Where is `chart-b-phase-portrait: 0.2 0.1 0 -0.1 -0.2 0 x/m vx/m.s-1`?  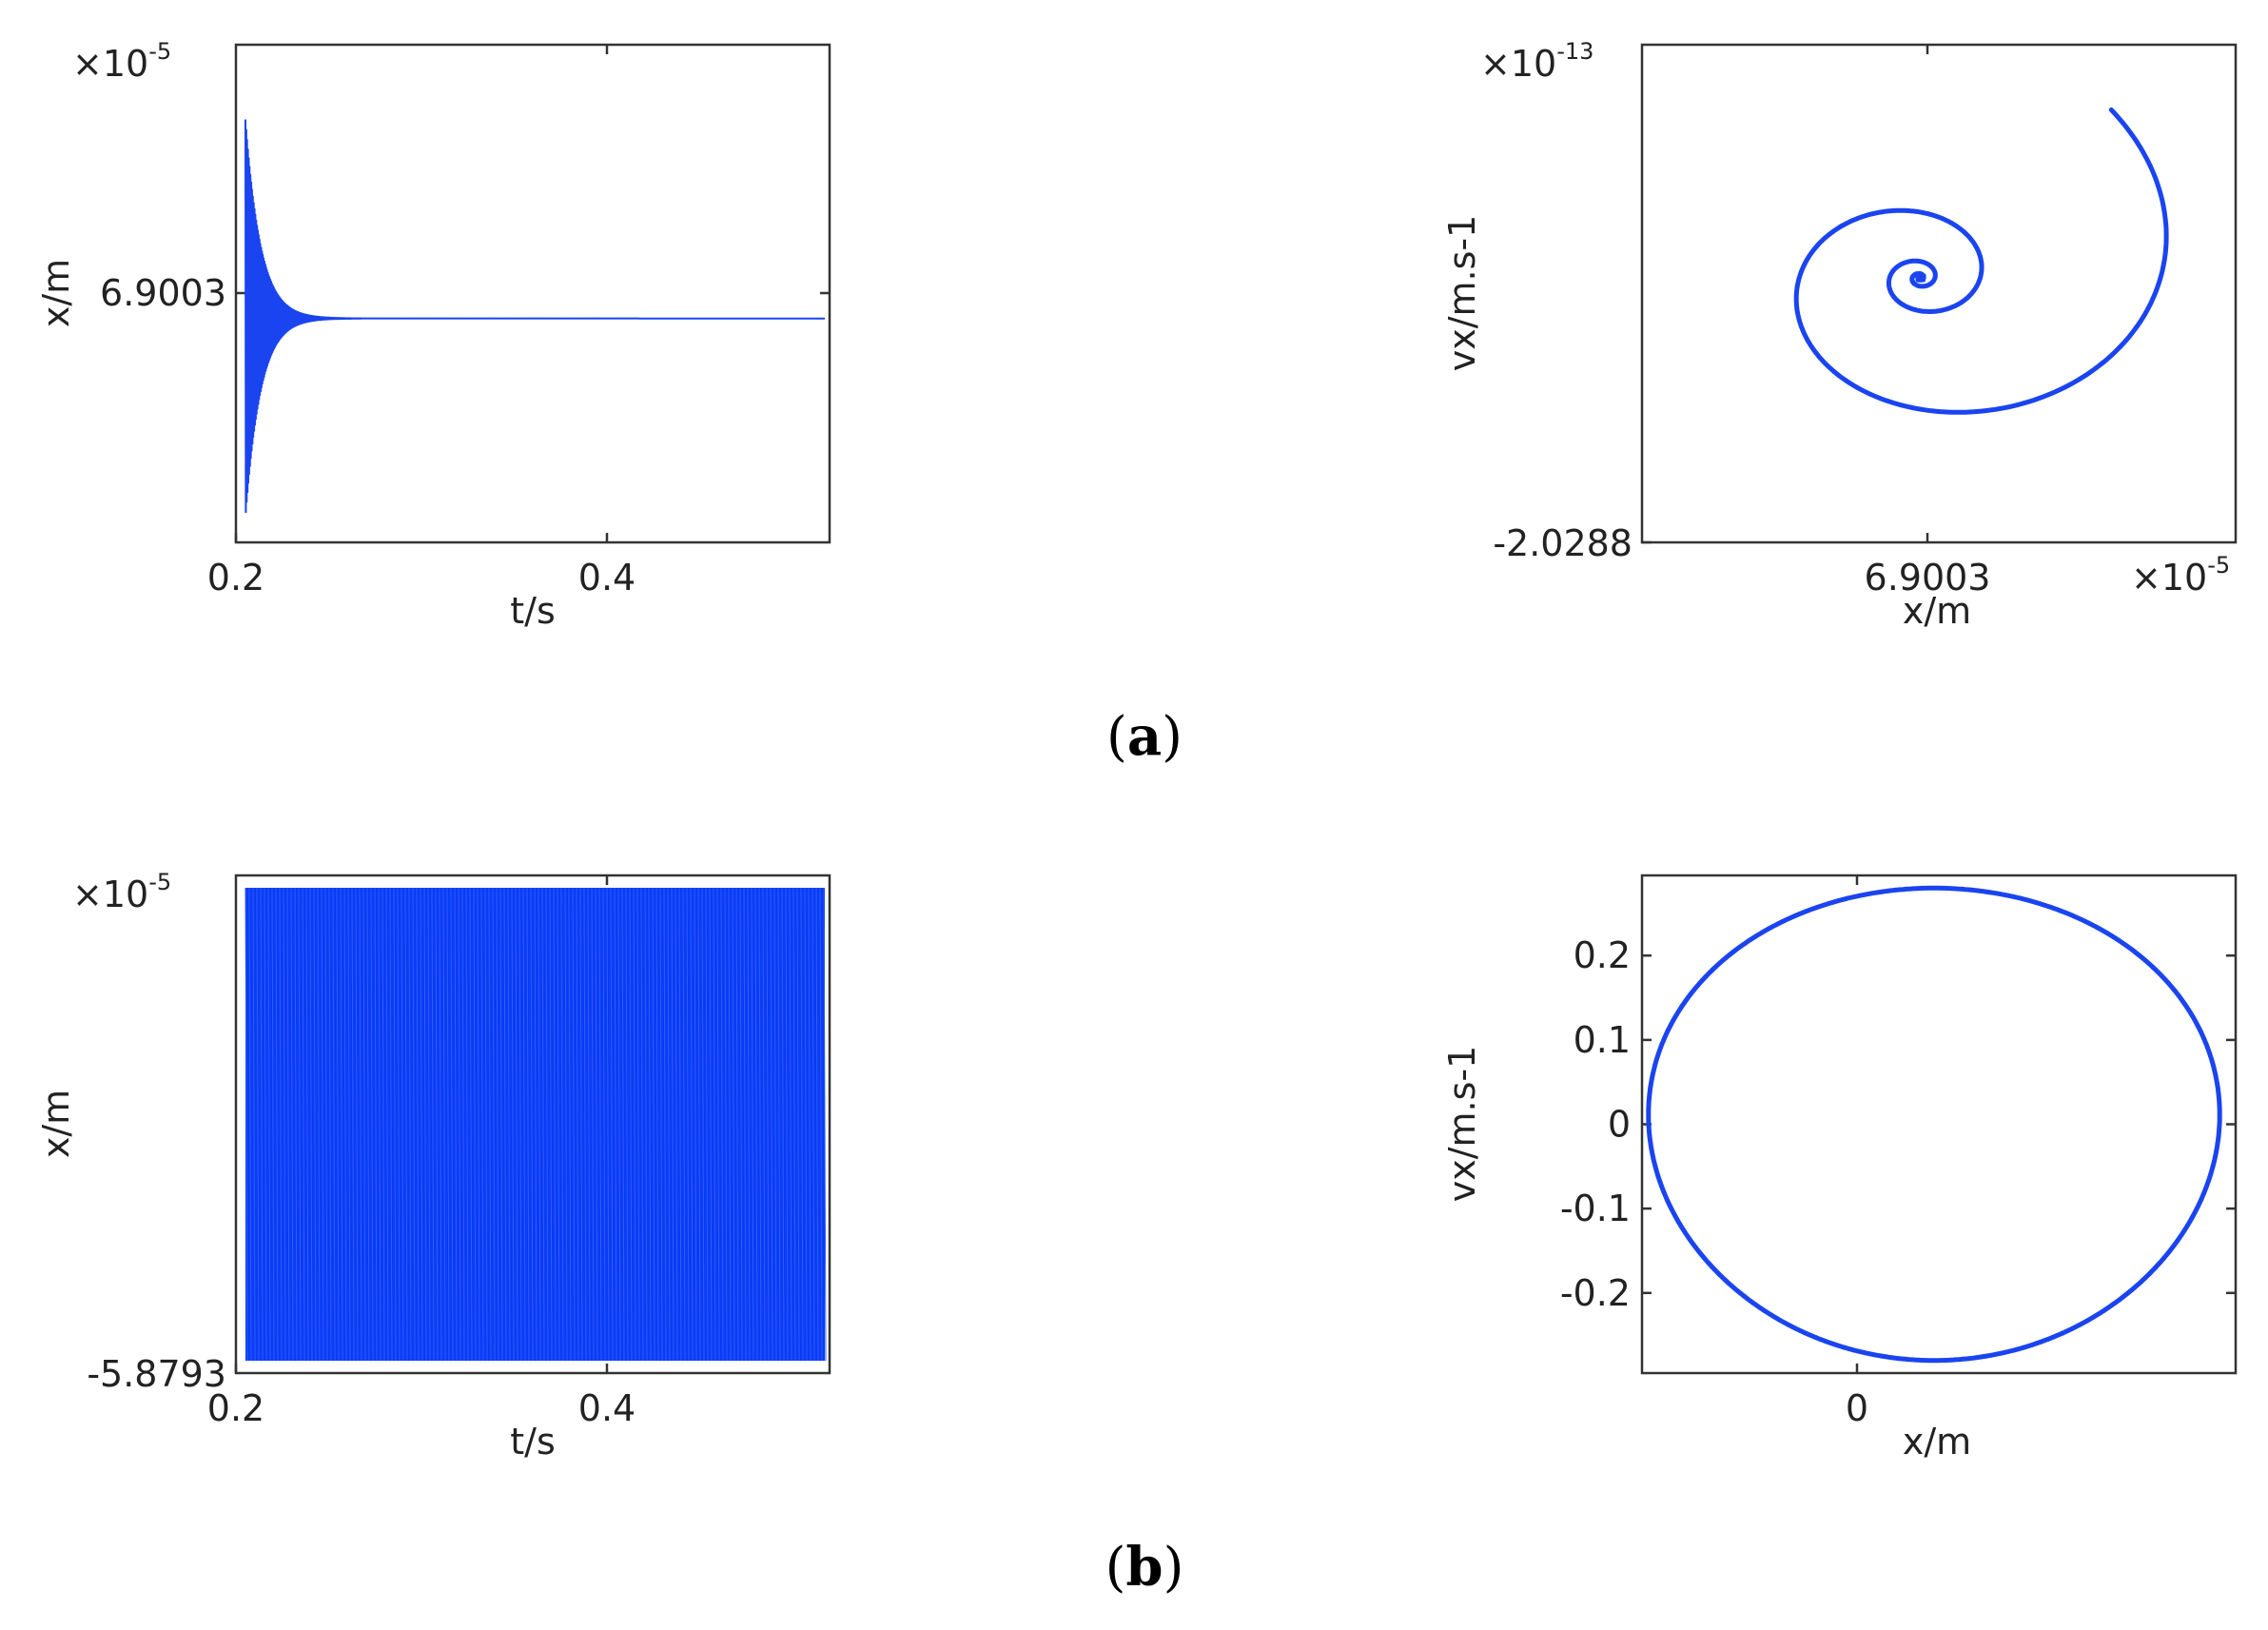
chart-b-phase-portrait: 0.2 0.1 0 -0.1 -0.2 0 x/m vx/m.s-1 is located at coordinates (1839, 1168).